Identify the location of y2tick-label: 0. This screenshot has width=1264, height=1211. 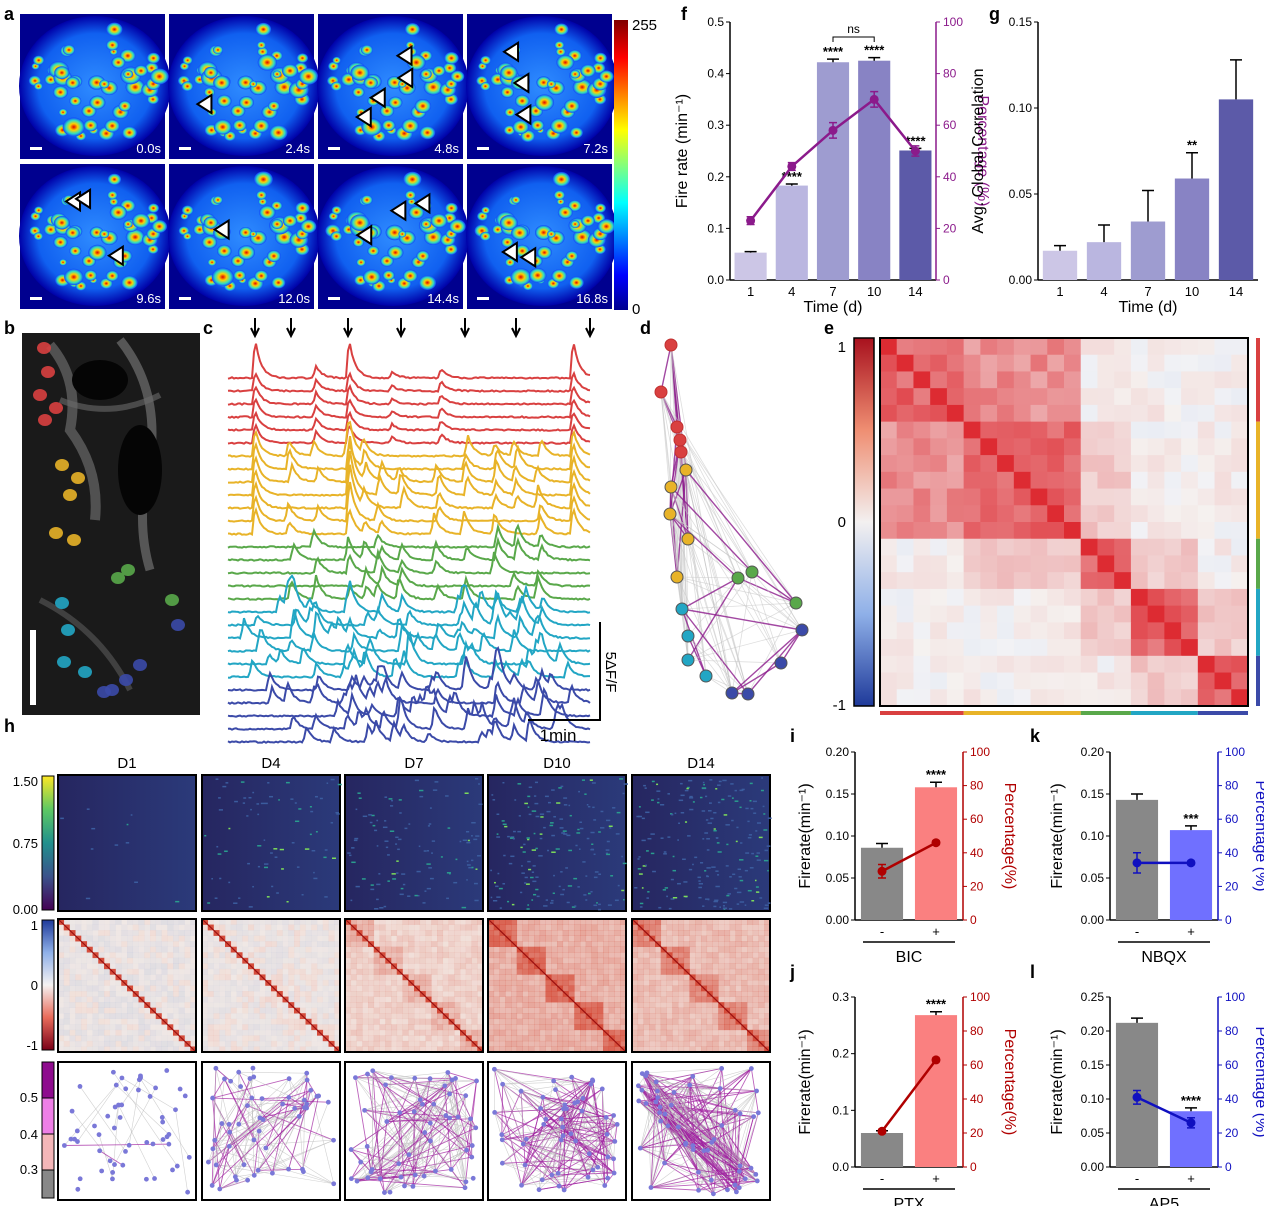
(973, 1167).